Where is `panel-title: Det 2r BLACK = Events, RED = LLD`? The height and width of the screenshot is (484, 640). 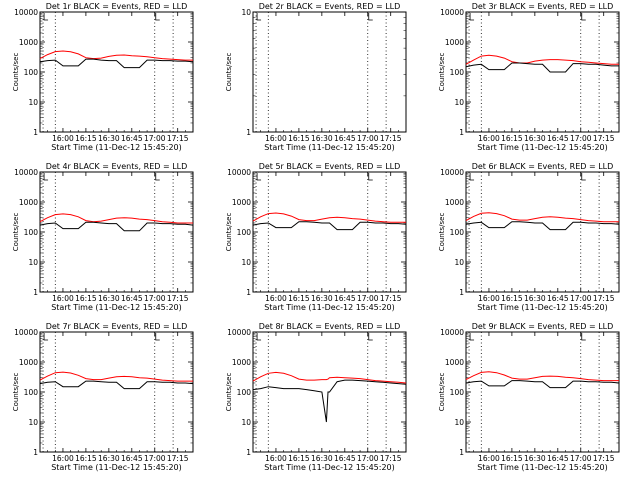 panel-title: Det 2r BLACK = Events, RED = LLD is located at coordinates (330, 6).